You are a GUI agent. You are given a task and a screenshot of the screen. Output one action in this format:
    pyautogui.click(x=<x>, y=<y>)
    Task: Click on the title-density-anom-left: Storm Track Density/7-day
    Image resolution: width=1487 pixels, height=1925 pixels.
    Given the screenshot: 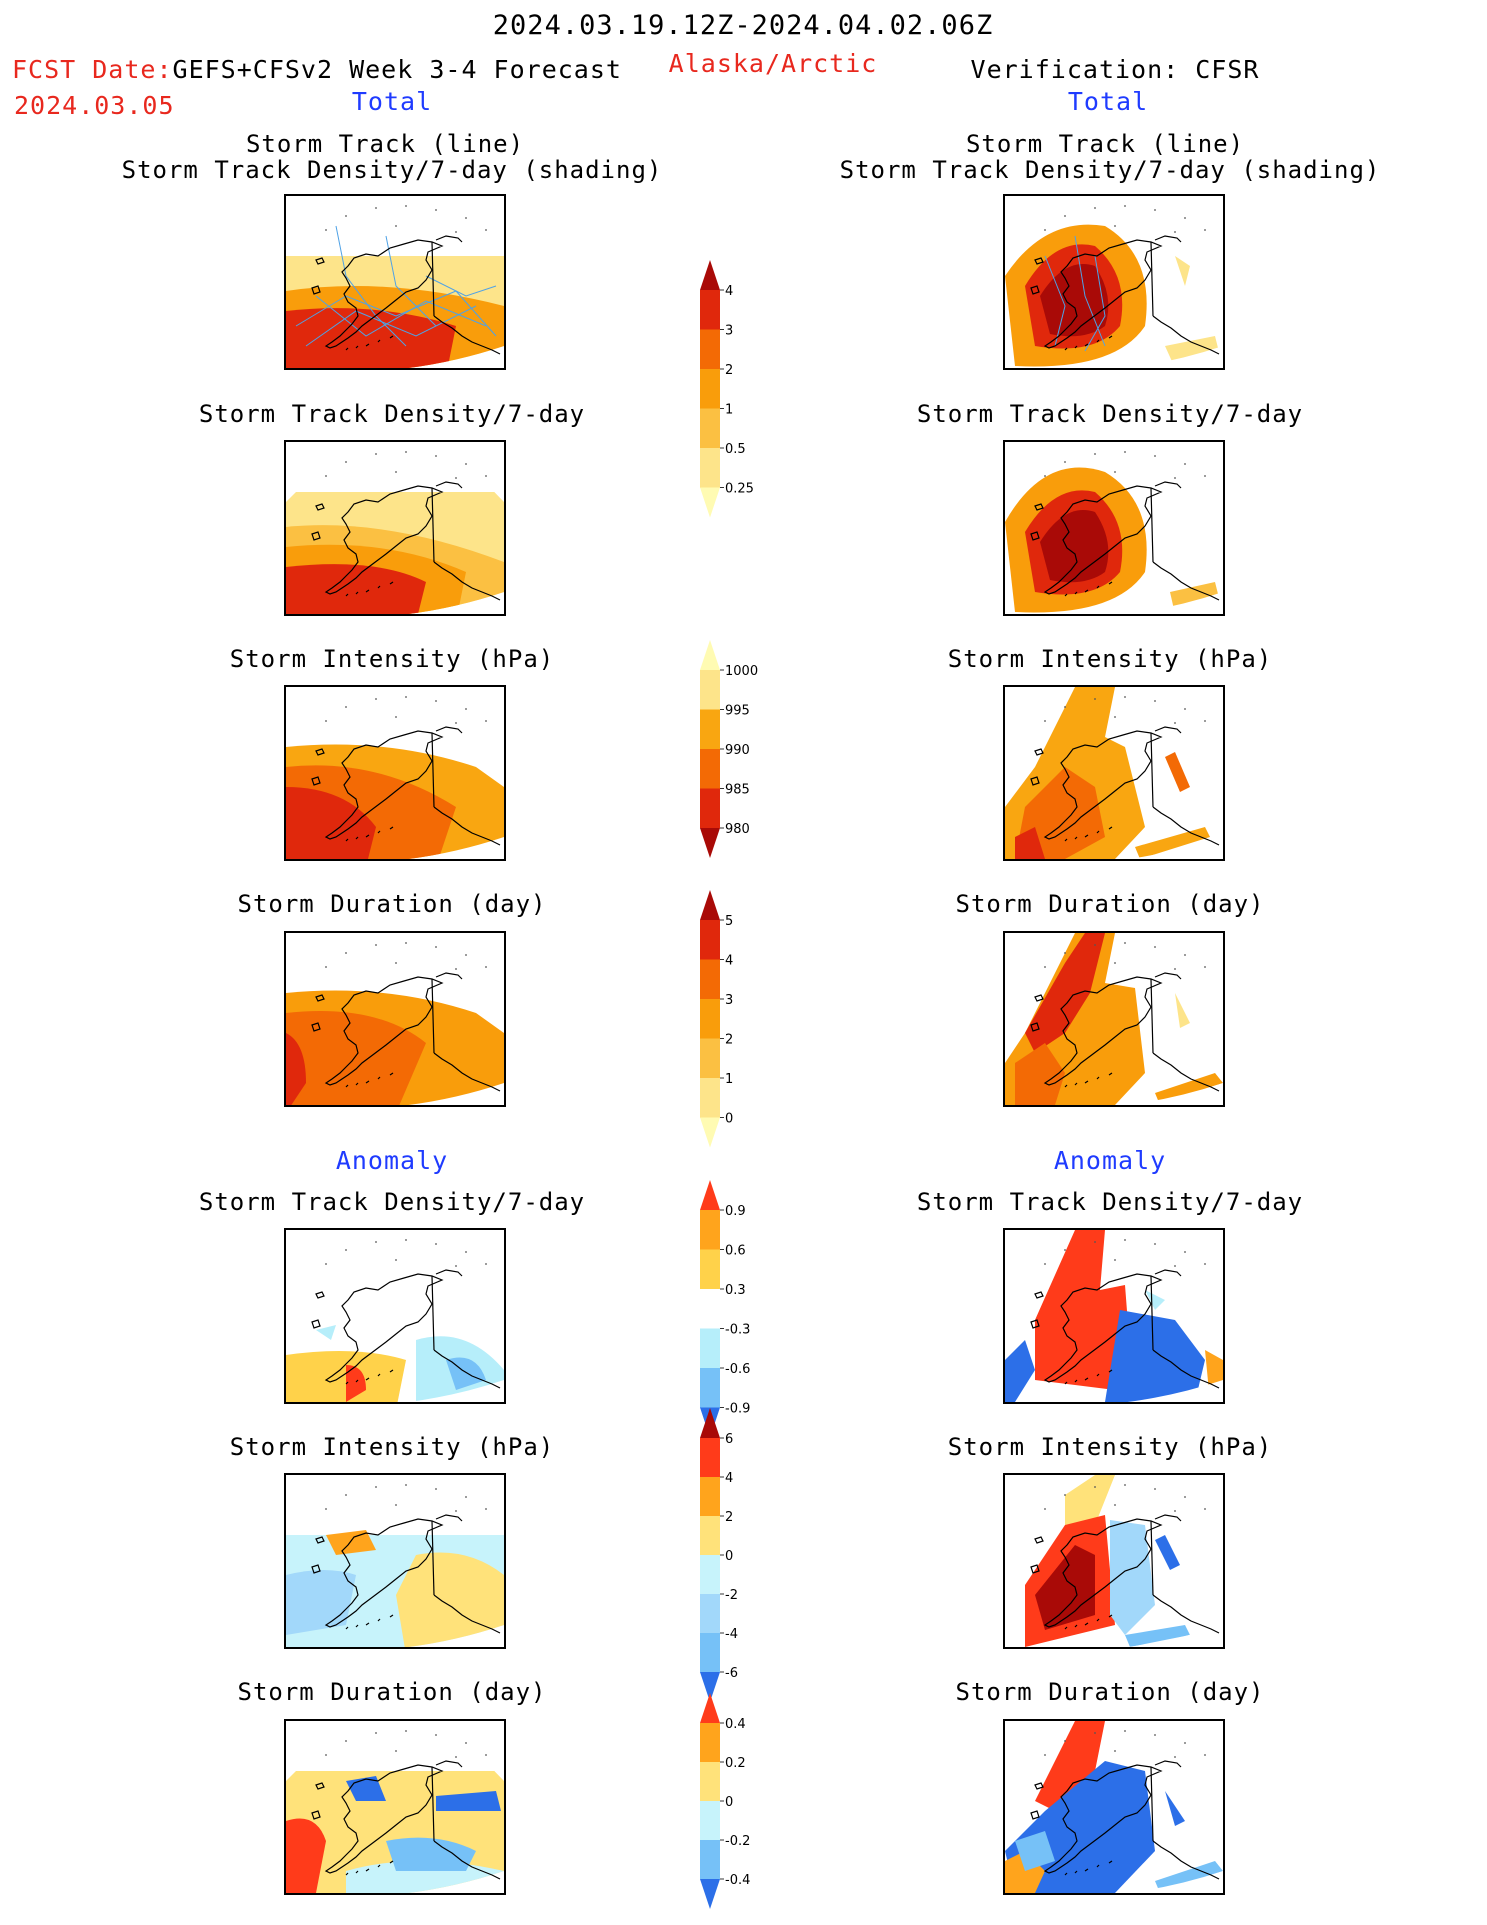 What is the action you would take?
    pyautogui.click(x=392, y=1202)
    